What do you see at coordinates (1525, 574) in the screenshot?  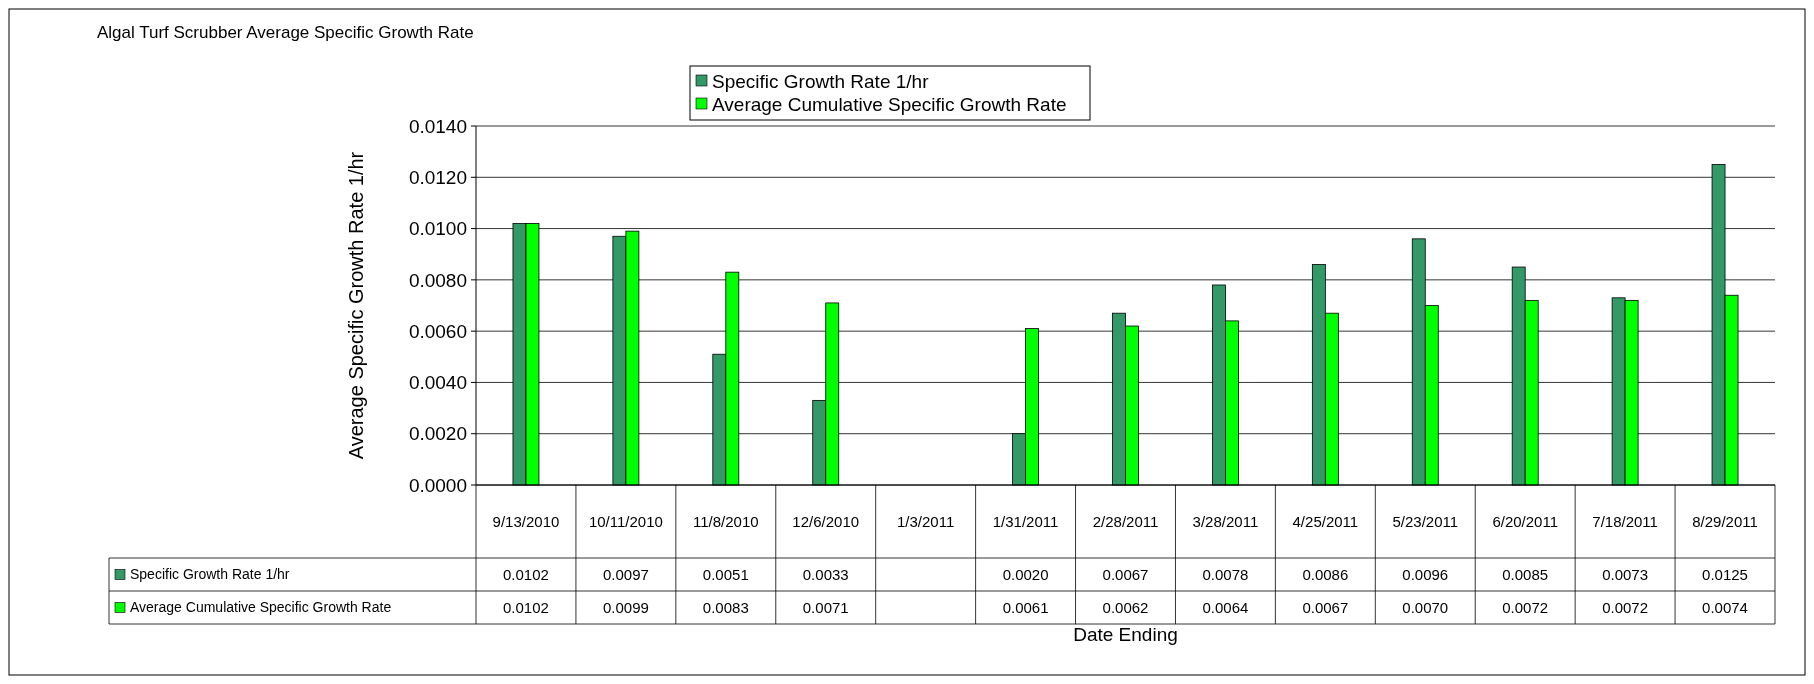 I see `data-label: 0.0085` at bounding box center [1525, 574].